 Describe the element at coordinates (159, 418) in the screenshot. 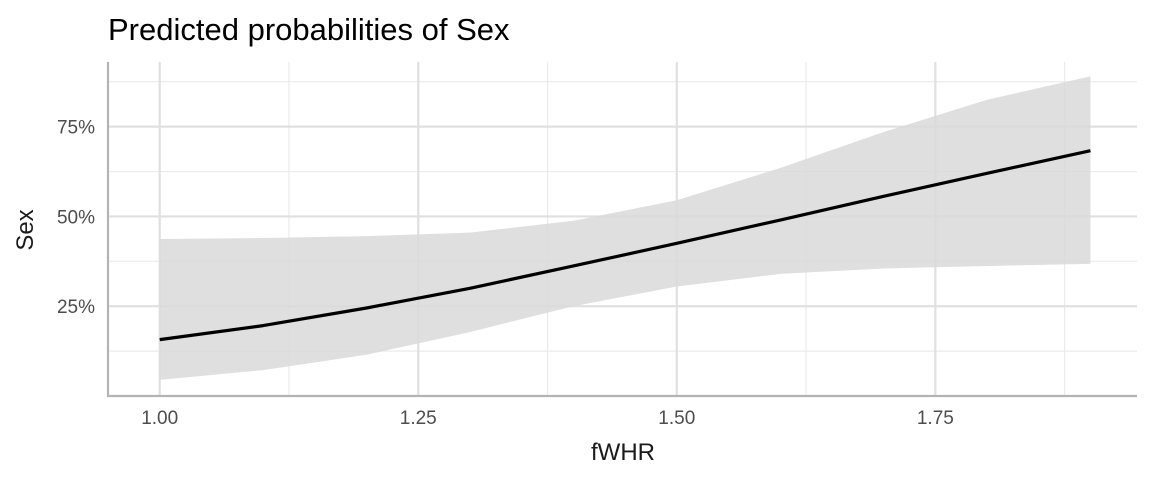

I see `x-tick-label: 1.00` at that location.